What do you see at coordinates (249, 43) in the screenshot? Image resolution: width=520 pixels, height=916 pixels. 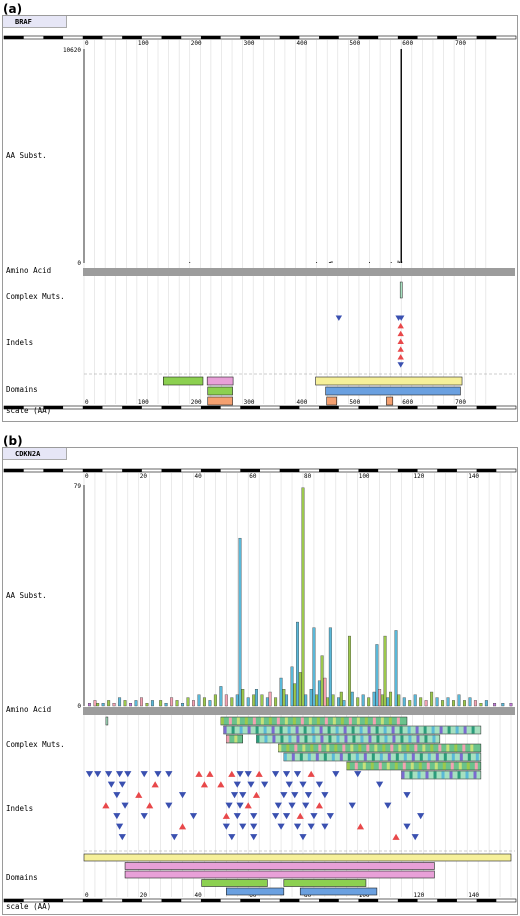 I see `x-tick-label-top: 300` at bounding box center [249, 43].